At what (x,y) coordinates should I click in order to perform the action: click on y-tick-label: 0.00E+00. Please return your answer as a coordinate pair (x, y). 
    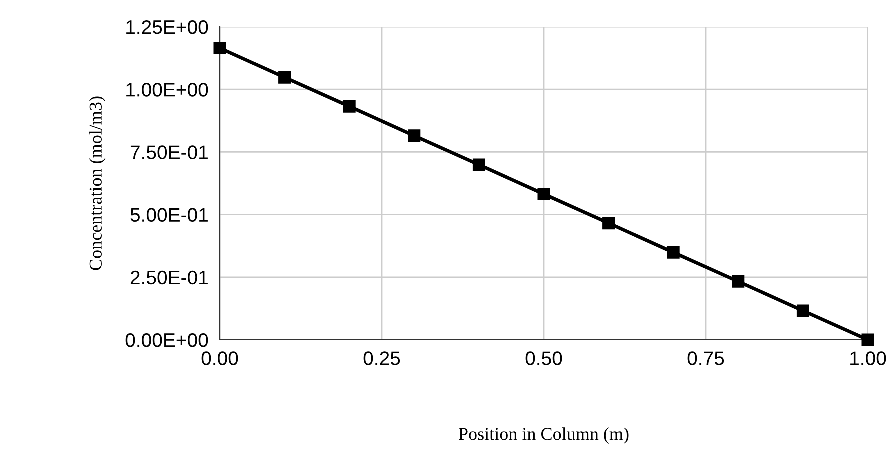
    Looking at the image, I should click on (167, 340).